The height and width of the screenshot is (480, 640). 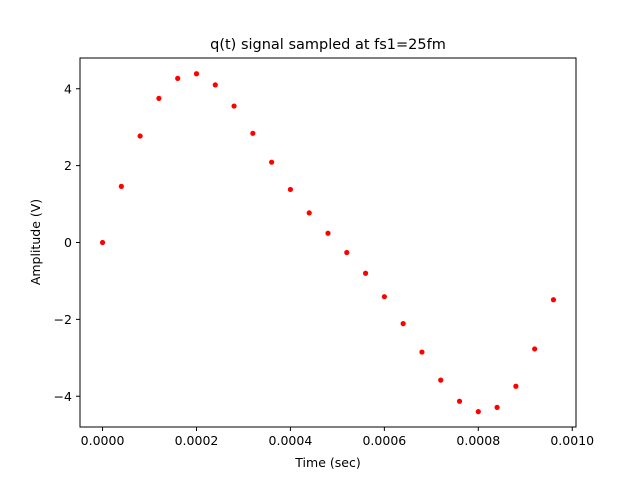 What do you see at coordinates (197, 440) in the screenshot?
I see `x-tick-label: 0.0002` at bounding box center [197, 440].